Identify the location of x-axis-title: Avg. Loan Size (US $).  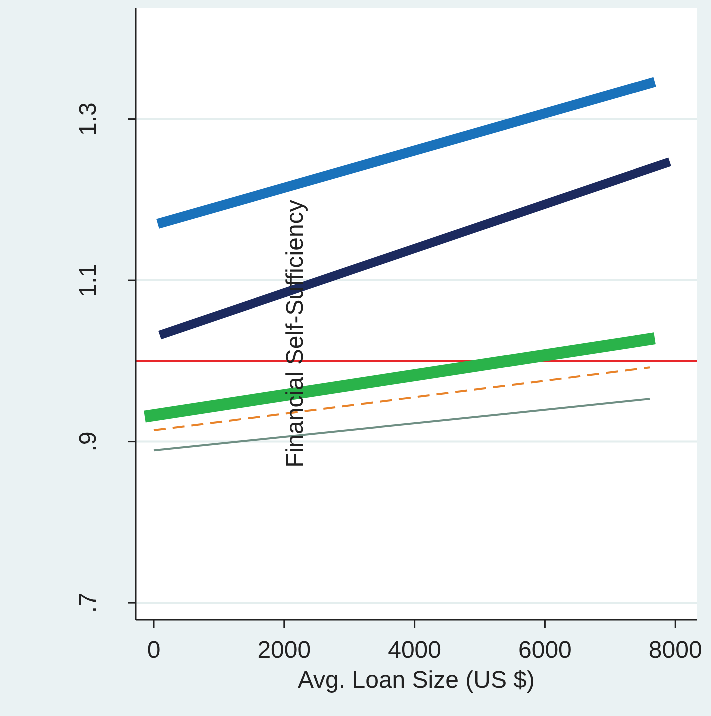
(417, 680).